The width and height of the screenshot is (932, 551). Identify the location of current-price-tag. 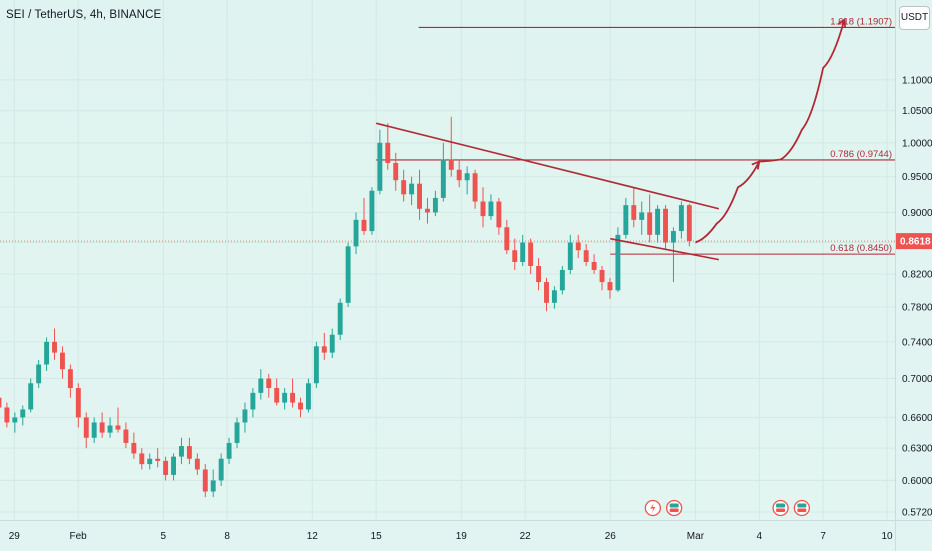
(914, 241).